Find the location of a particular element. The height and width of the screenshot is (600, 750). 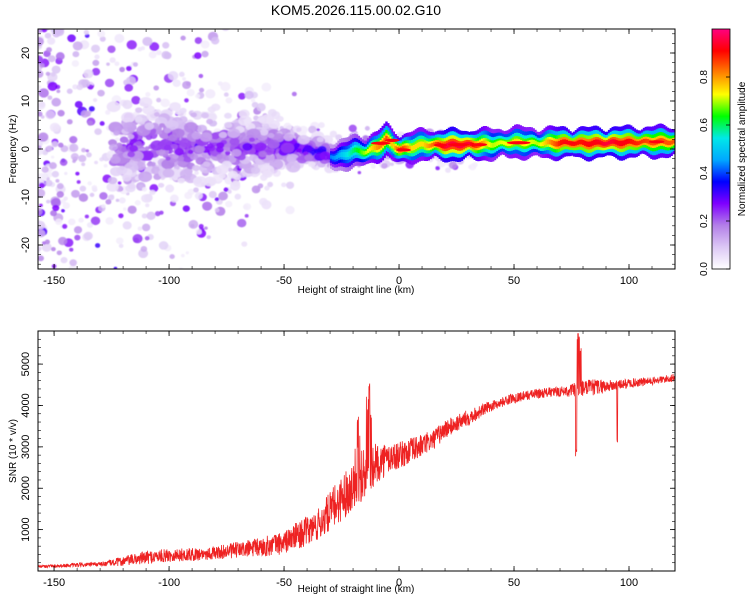

heatmap-x-tick-label: 0 is located at coordinates (399, 281).